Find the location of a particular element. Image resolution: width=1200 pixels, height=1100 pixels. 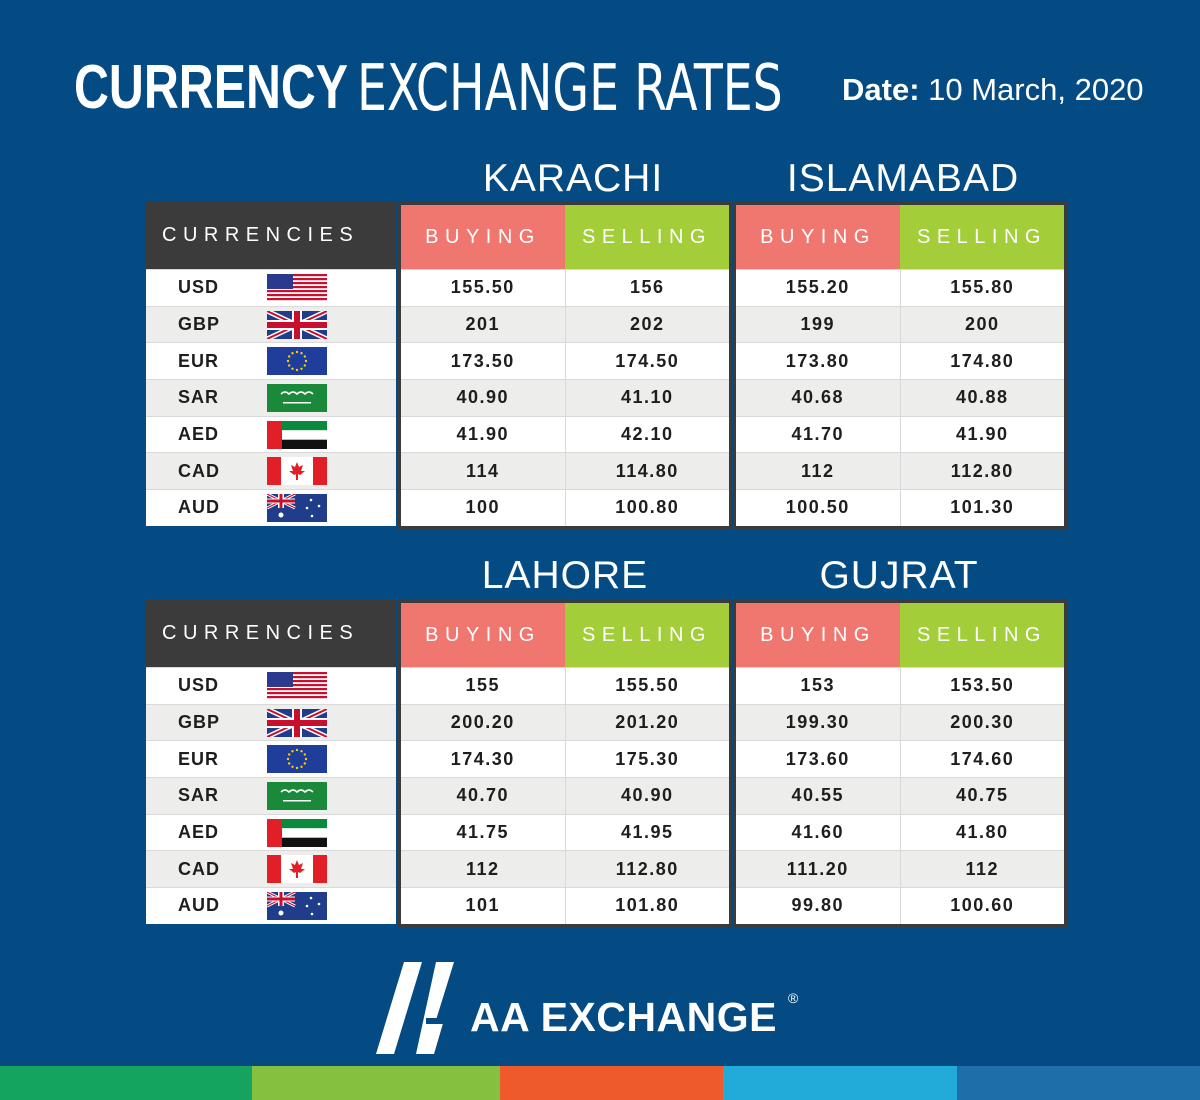

buying-value: 201 is located at coordinates (483, 324).